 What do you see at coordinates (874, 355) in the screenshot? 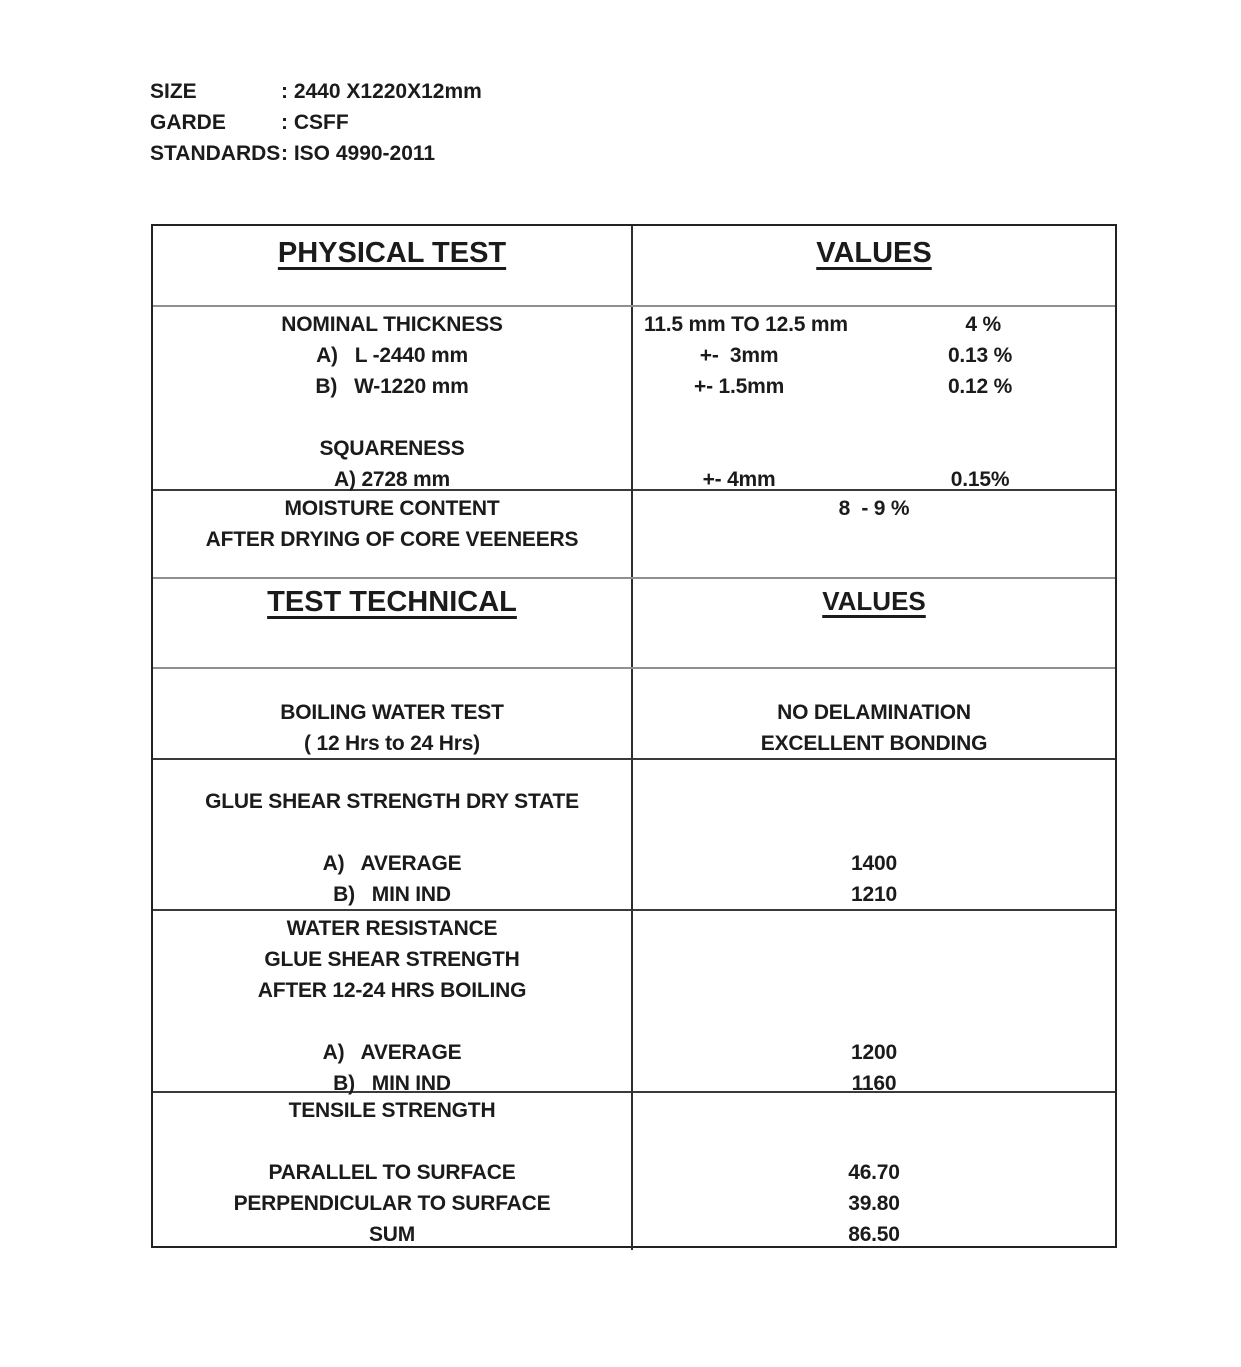
I see `length-value-line: +- 3mm 0.13 %` at bounding box center [874, 355].